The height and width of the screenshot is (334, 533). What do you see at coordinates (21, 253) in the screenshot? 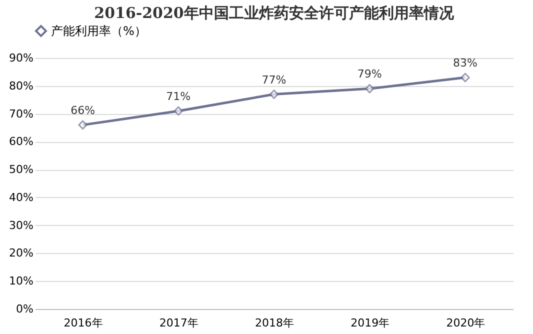
I see `y-tick-label: 20%` at bounding box center [21, 253].